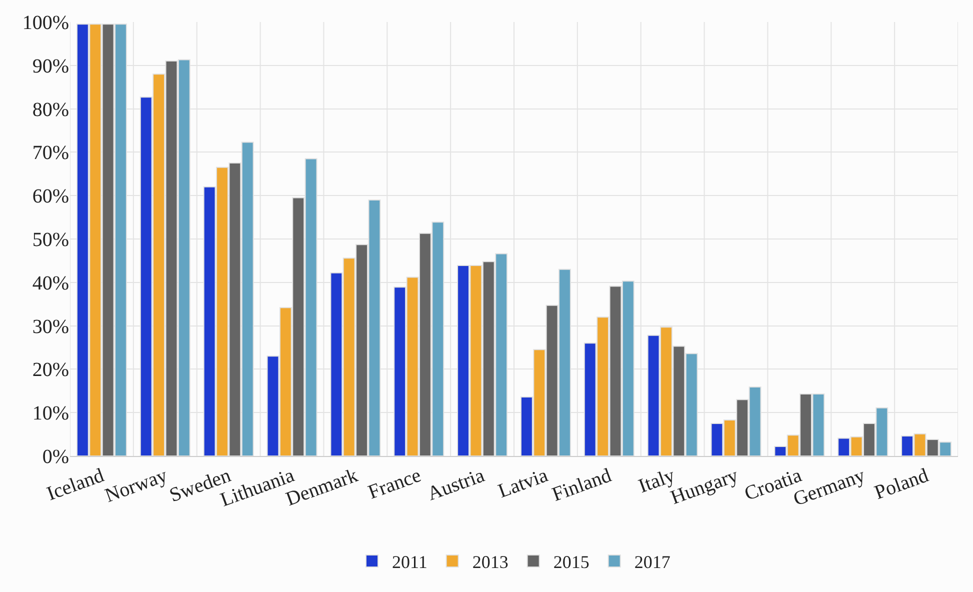  Describe the element at coordinates (50, 153) in the screenshot. I see `y-tick-label: 70%` at that location.